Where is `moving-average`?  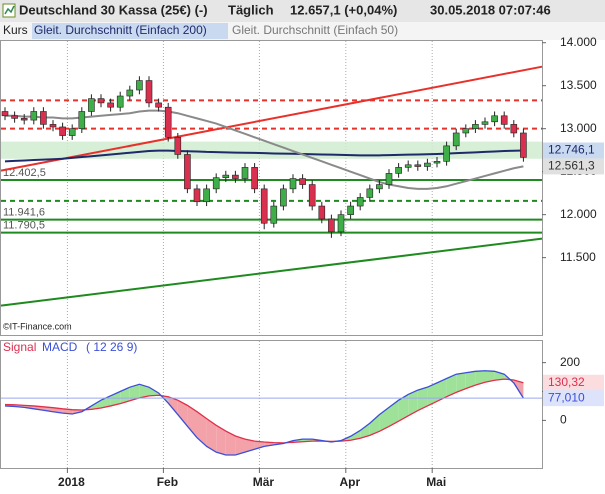
moving-average is located at coordinates (264, 149).